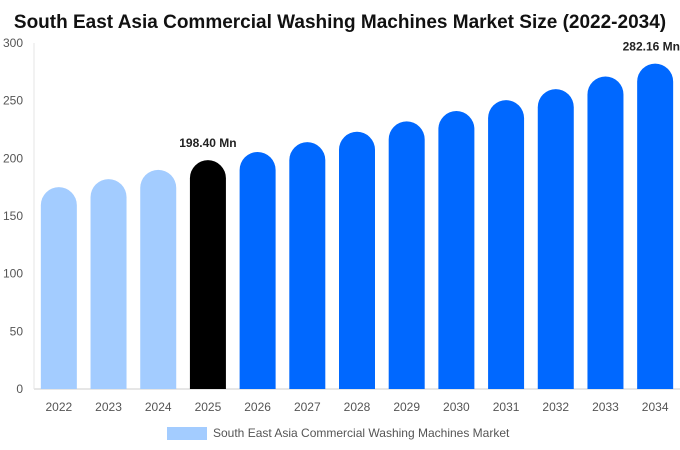 This screenshot has width=680, height=450. I want to click on bar-2028, so click(357, 260).